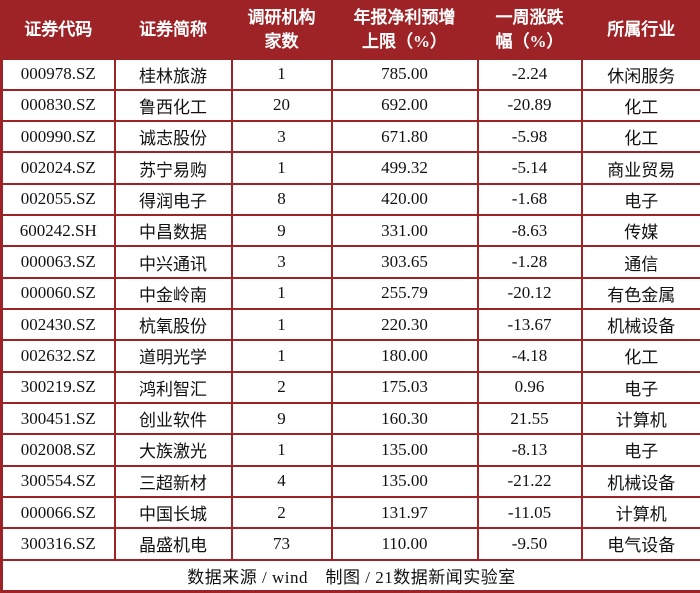  Describe the element at coordinates (529, 450) in the screenshot. I see `cell-weekly-change: -8.13` at that location.